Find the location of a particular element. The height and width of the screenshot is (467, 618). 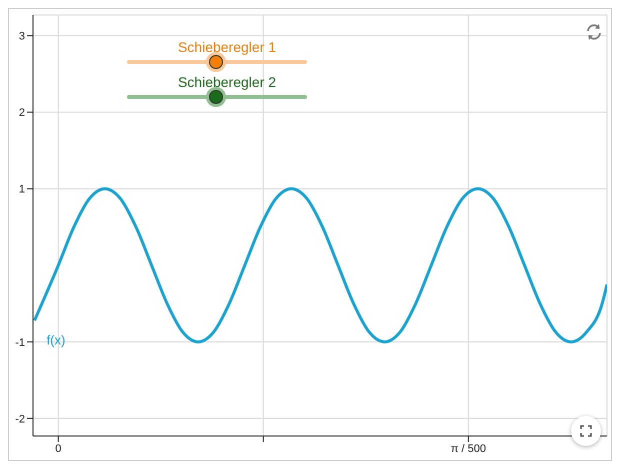

x-tick-label: π / 500 is located at coordinates (468, 448).